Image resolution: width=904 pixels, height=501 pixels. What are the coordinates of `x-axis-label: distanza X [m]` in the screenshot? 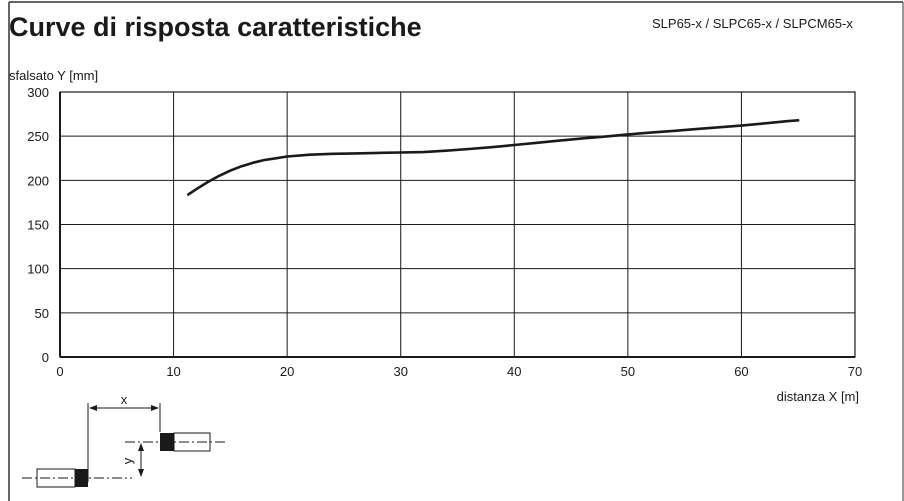 It's located at (818, 396).